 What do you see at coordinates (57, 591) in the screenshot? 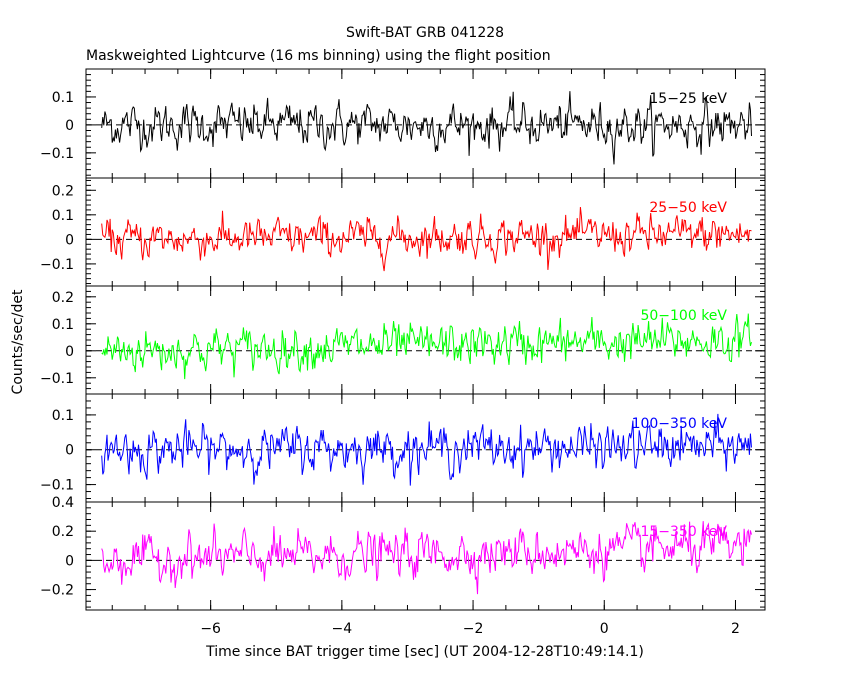
I see `y-tick-label: −0.2` at bounding box center [57, 591].